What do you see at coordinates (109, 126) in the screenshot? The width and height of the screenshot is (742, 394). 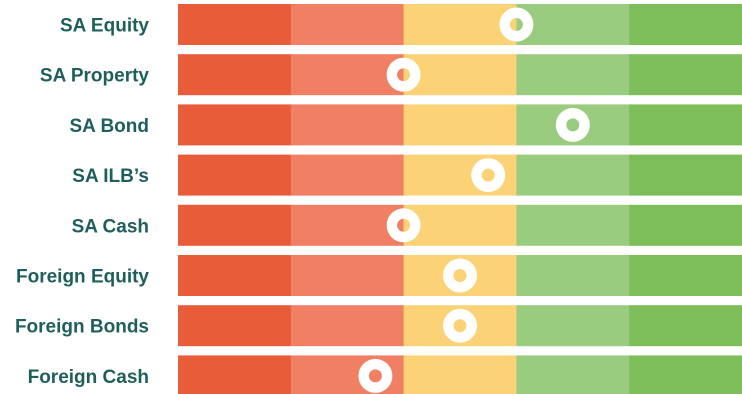 I see `row-label: SA Bond` at bounding box center [109, 126].